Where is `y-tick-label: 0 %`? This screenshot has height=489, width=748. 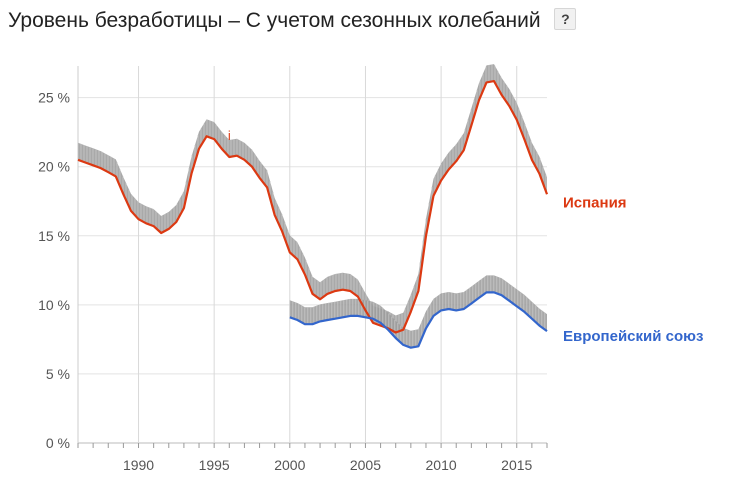
y-tick-label: 0 % is located at coordinates (58, 443).